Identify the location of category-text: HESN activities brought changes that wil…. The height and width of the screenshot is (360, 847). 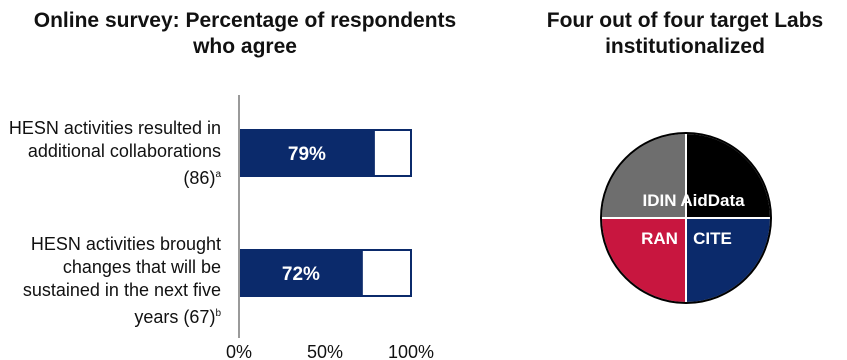
(121, 280).